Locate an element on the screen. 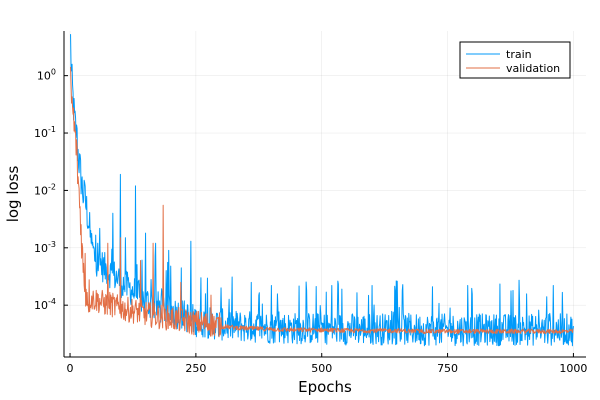  x-ticks: 0 250 500 750 1000 is located at coordinates (327, 364).